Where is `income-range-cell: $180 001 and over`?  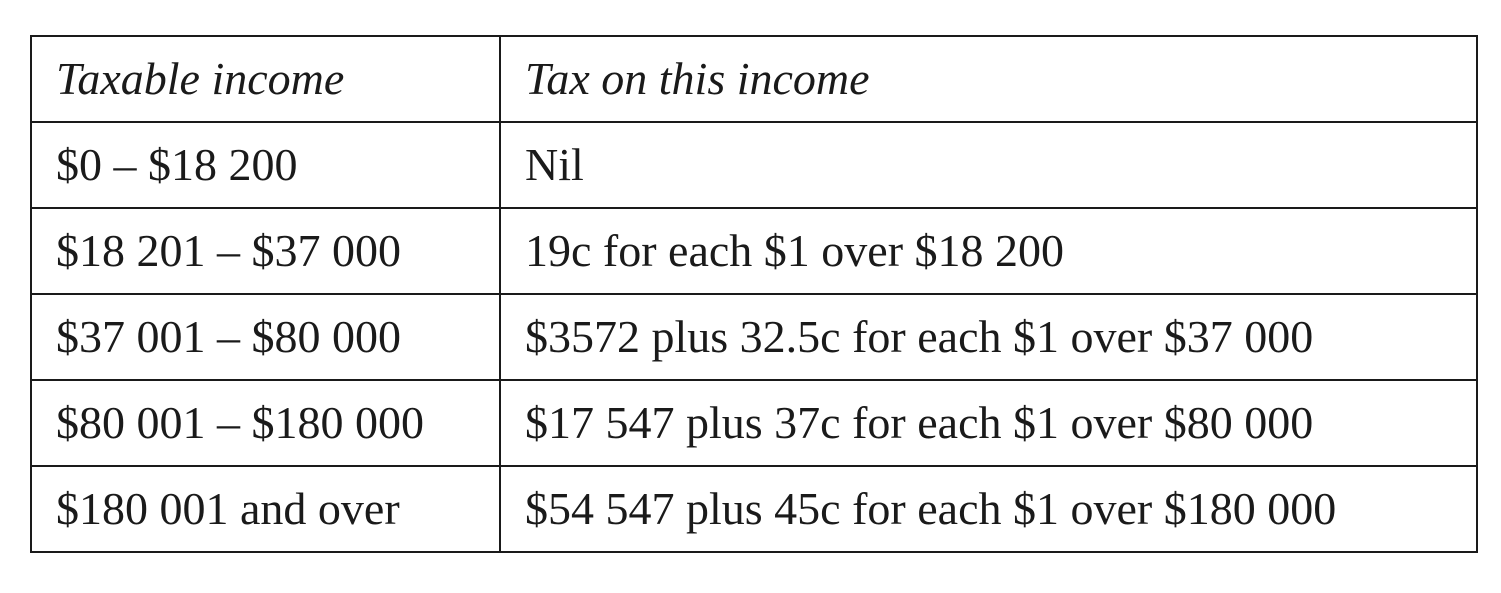 income-range-cell: $180 001 and over is located at coordinates (265, 509).